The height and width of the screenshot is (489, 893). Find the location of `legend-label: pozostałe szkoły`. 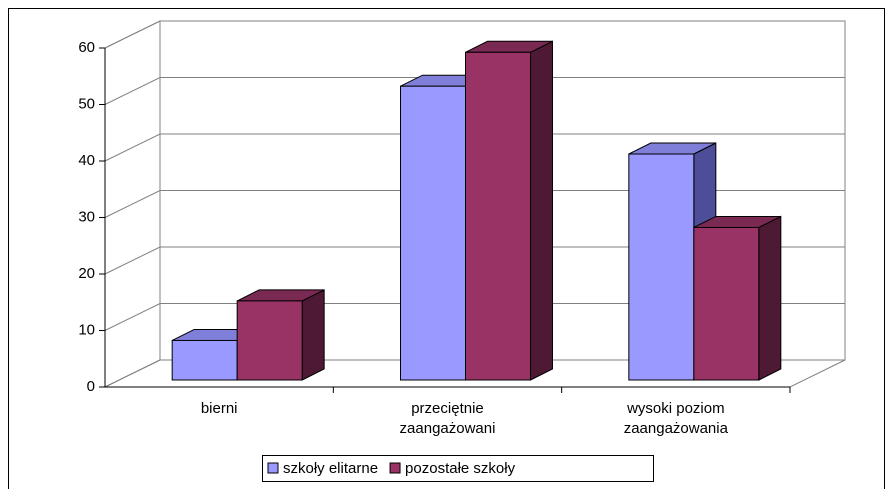

legend-label: pozostałe szkoły is located at coordinates (460, 468).